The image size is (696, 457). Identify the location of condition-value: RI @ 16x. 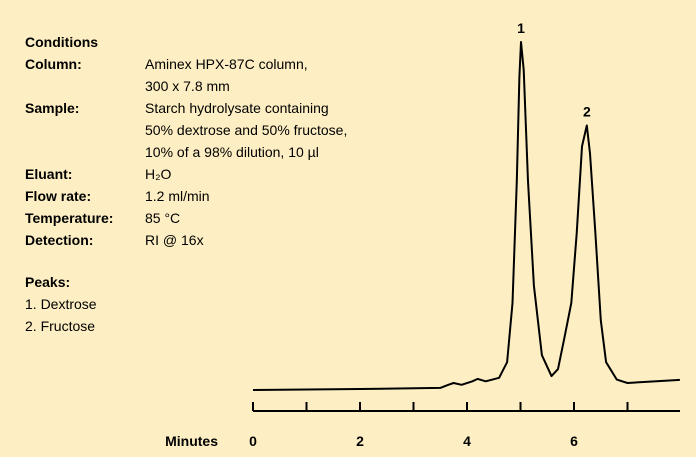
(174, 240).